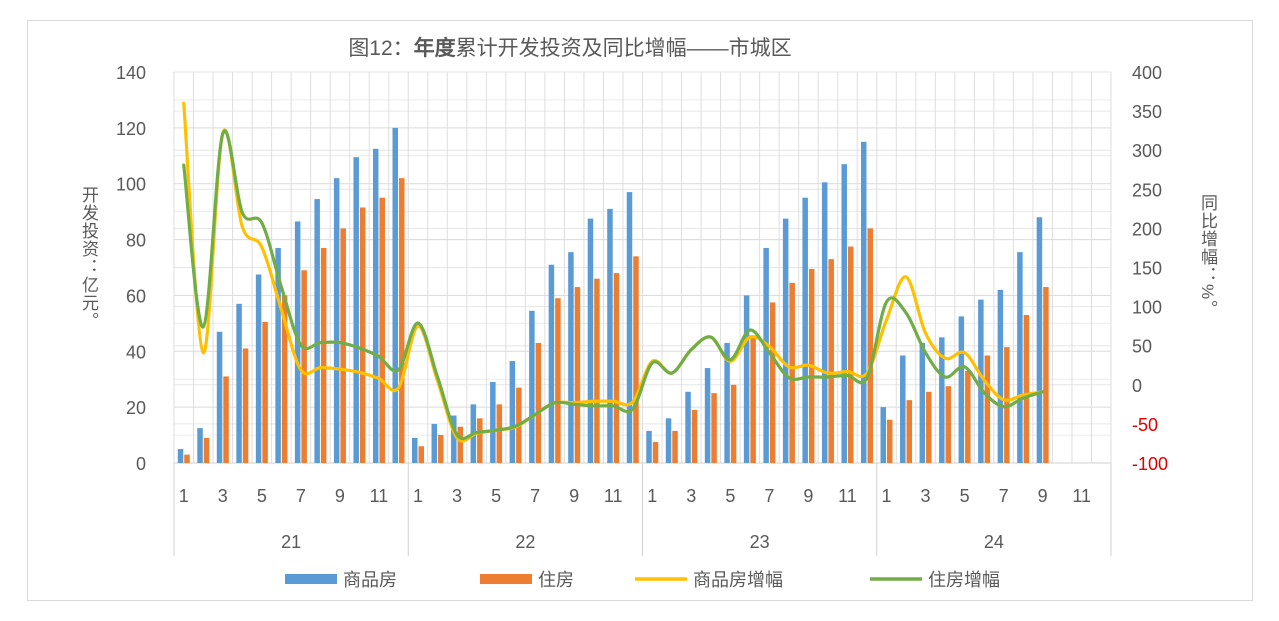 This screenshot has height=621, width=1279. I want to click on y2-tick-label: 250, so click(1147, 190).